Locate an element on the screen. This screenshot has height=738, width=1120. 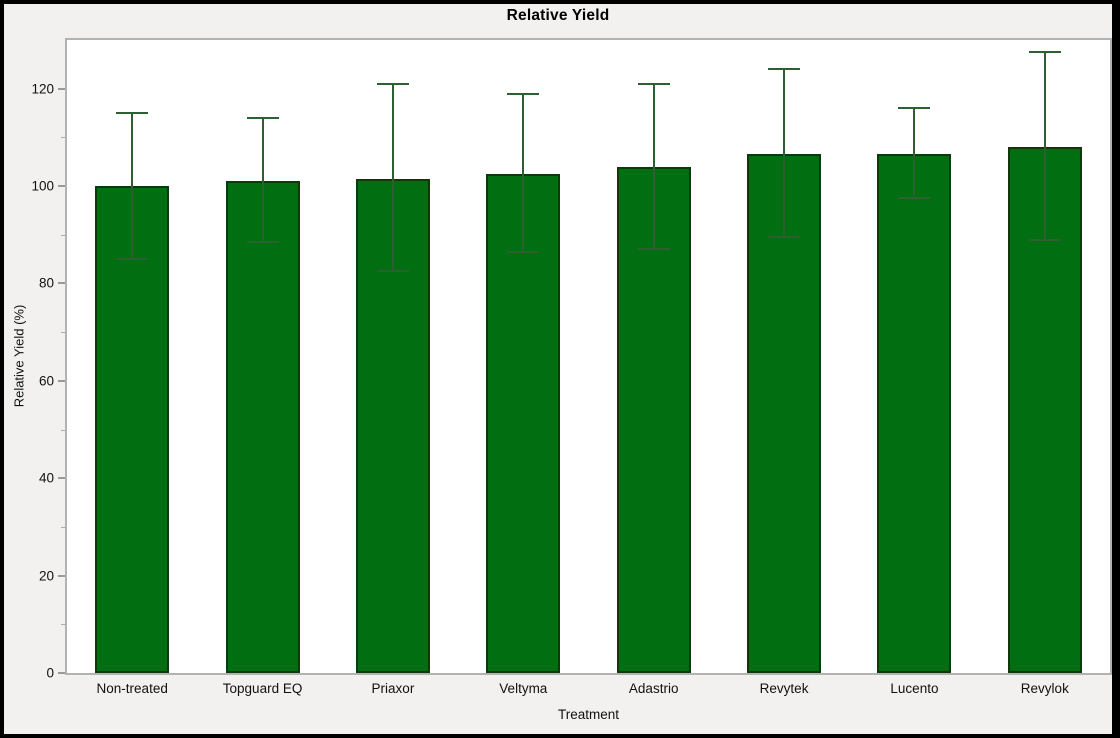
x-axis-tick-label: Topguard EQ is located at coordinates (262, 688).